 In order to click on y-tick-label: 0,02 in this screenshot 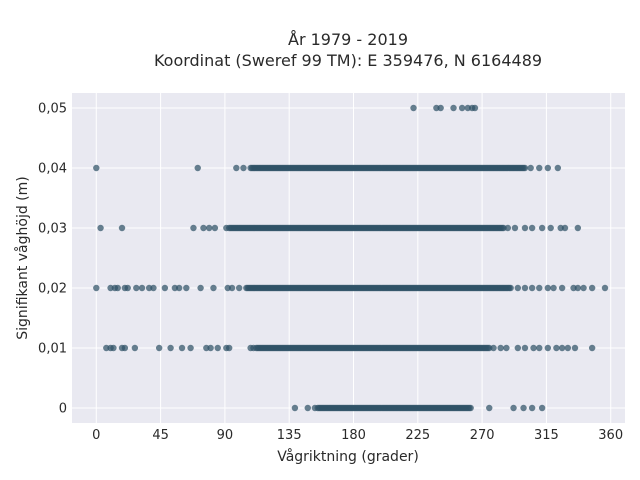, I will do `click(52, 289)`.